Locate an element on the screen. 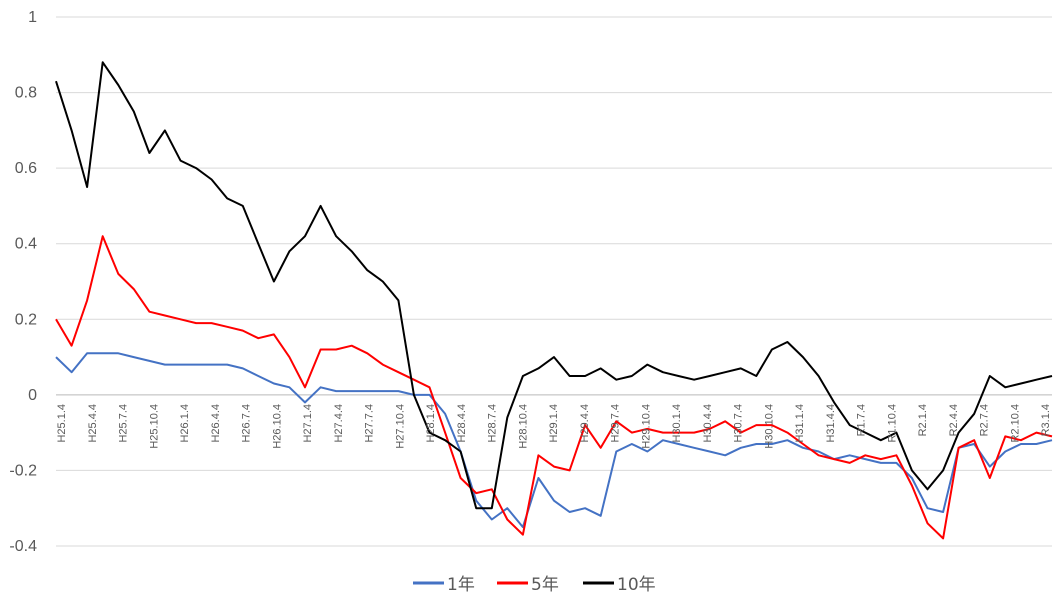  y-tick-label: -0.2 is located at coordinates (23, 470).